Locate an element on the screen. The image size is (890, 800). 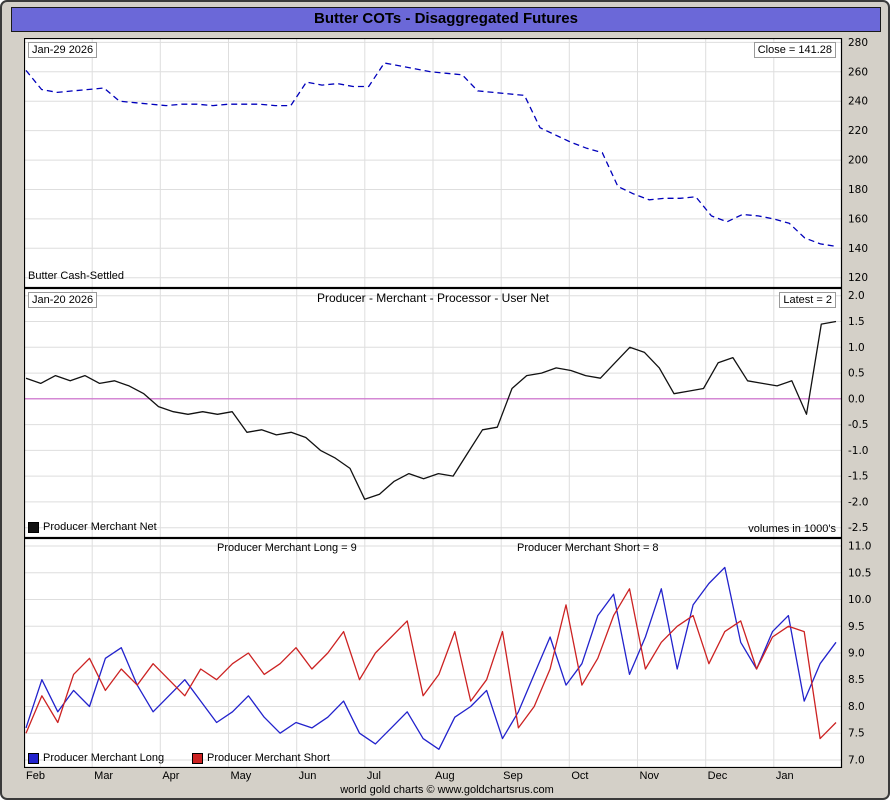
svg-text: 280 is located at coordinates (858, 43).